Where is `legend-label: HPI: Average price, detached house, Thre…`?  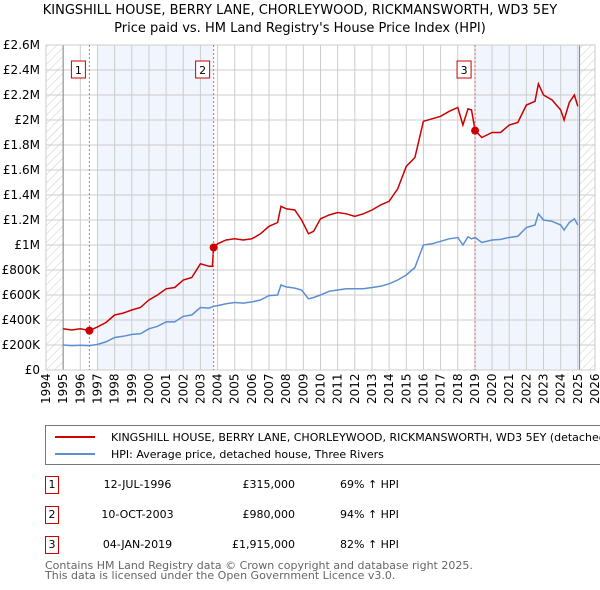 legend-label: HPI: Average price, detached house, Thre… is located at coordinates (247, 454).